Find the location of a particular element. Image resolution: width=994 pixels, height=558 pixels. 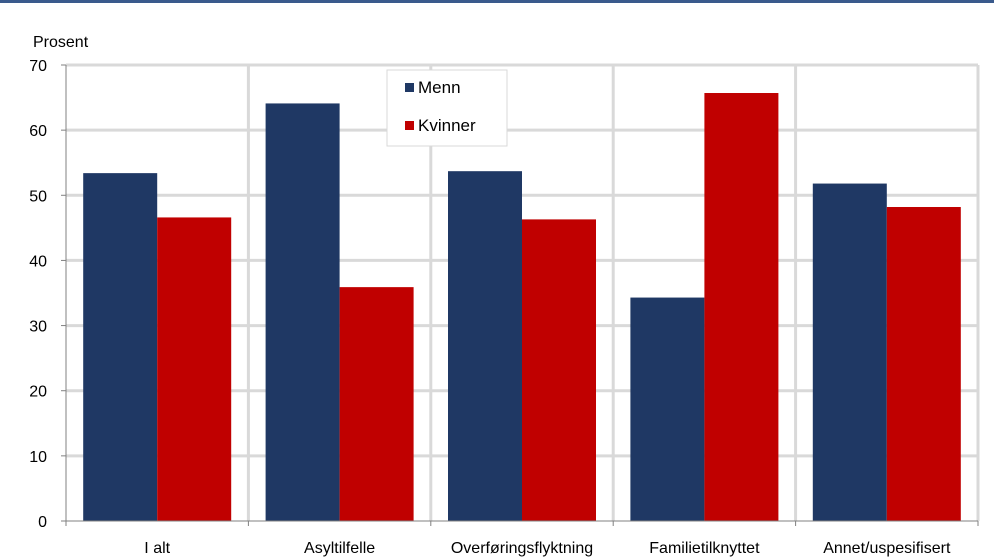

legend-label-menn: Menn is located at coordinates (439, 87).